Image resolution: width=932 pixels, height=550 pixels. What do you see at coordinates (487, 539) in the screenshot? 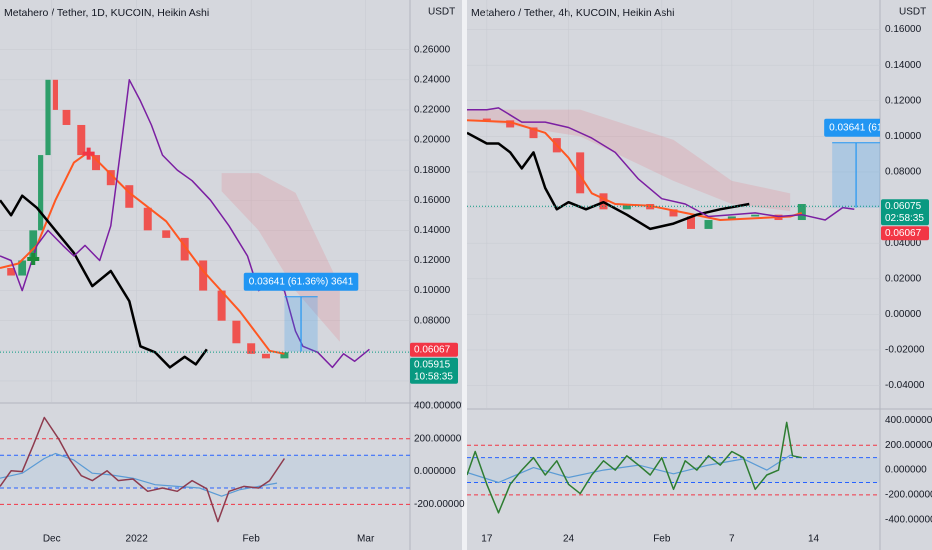
I see `x-tick-label: 17` at bounding box center [487, 539].